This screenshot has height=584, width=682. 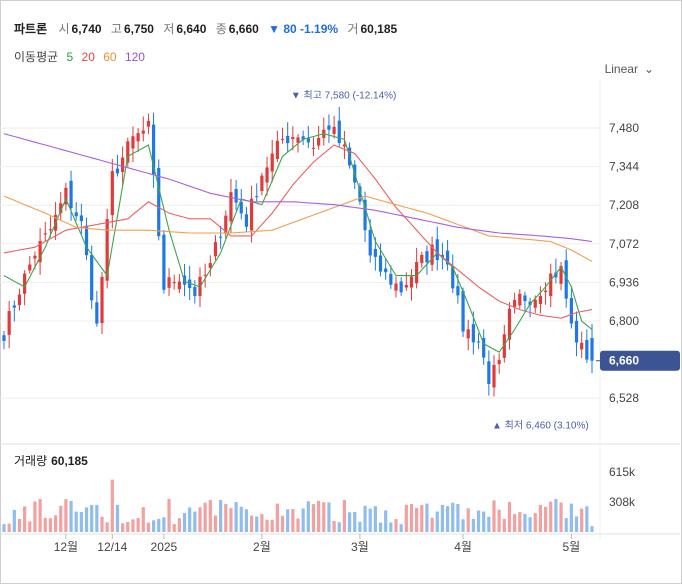 What do you see at coordinates (51, 460) in the screenshot?
I see `volume-label: 거래량 60,185` at bounding box center [51, 460].